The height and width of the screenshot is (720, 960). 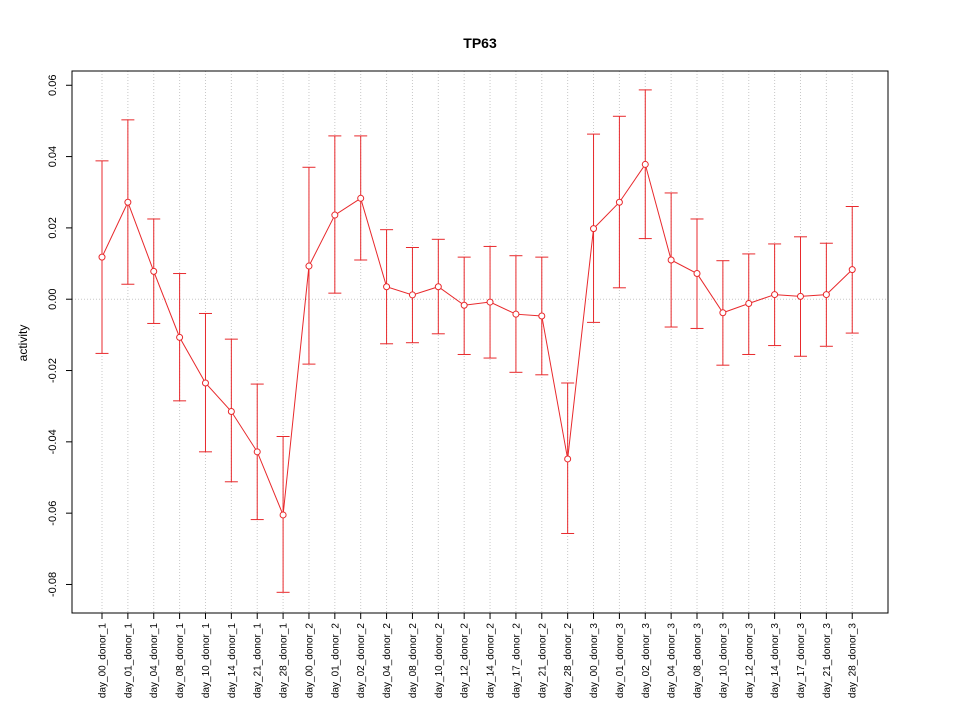 What do you see at coordinates (542, 661) in the screenshot?
I see `x-tick-label: day_21_donor_2` at bounding box center [542, 661].